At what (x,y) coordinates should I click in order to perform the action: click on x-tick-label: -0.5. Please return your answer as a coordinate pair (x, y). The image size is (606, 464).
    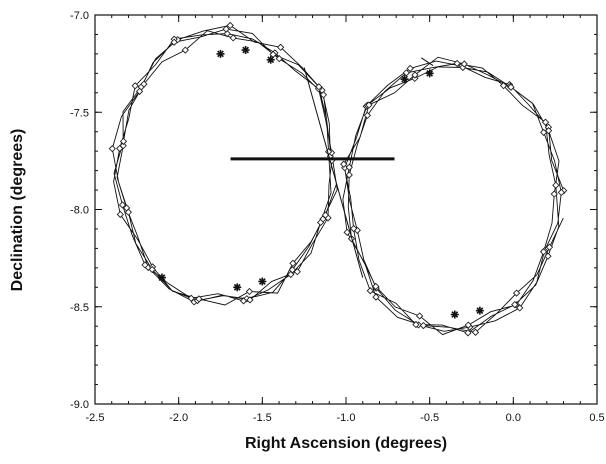
    Looking at the image, I should click on (429, 418).